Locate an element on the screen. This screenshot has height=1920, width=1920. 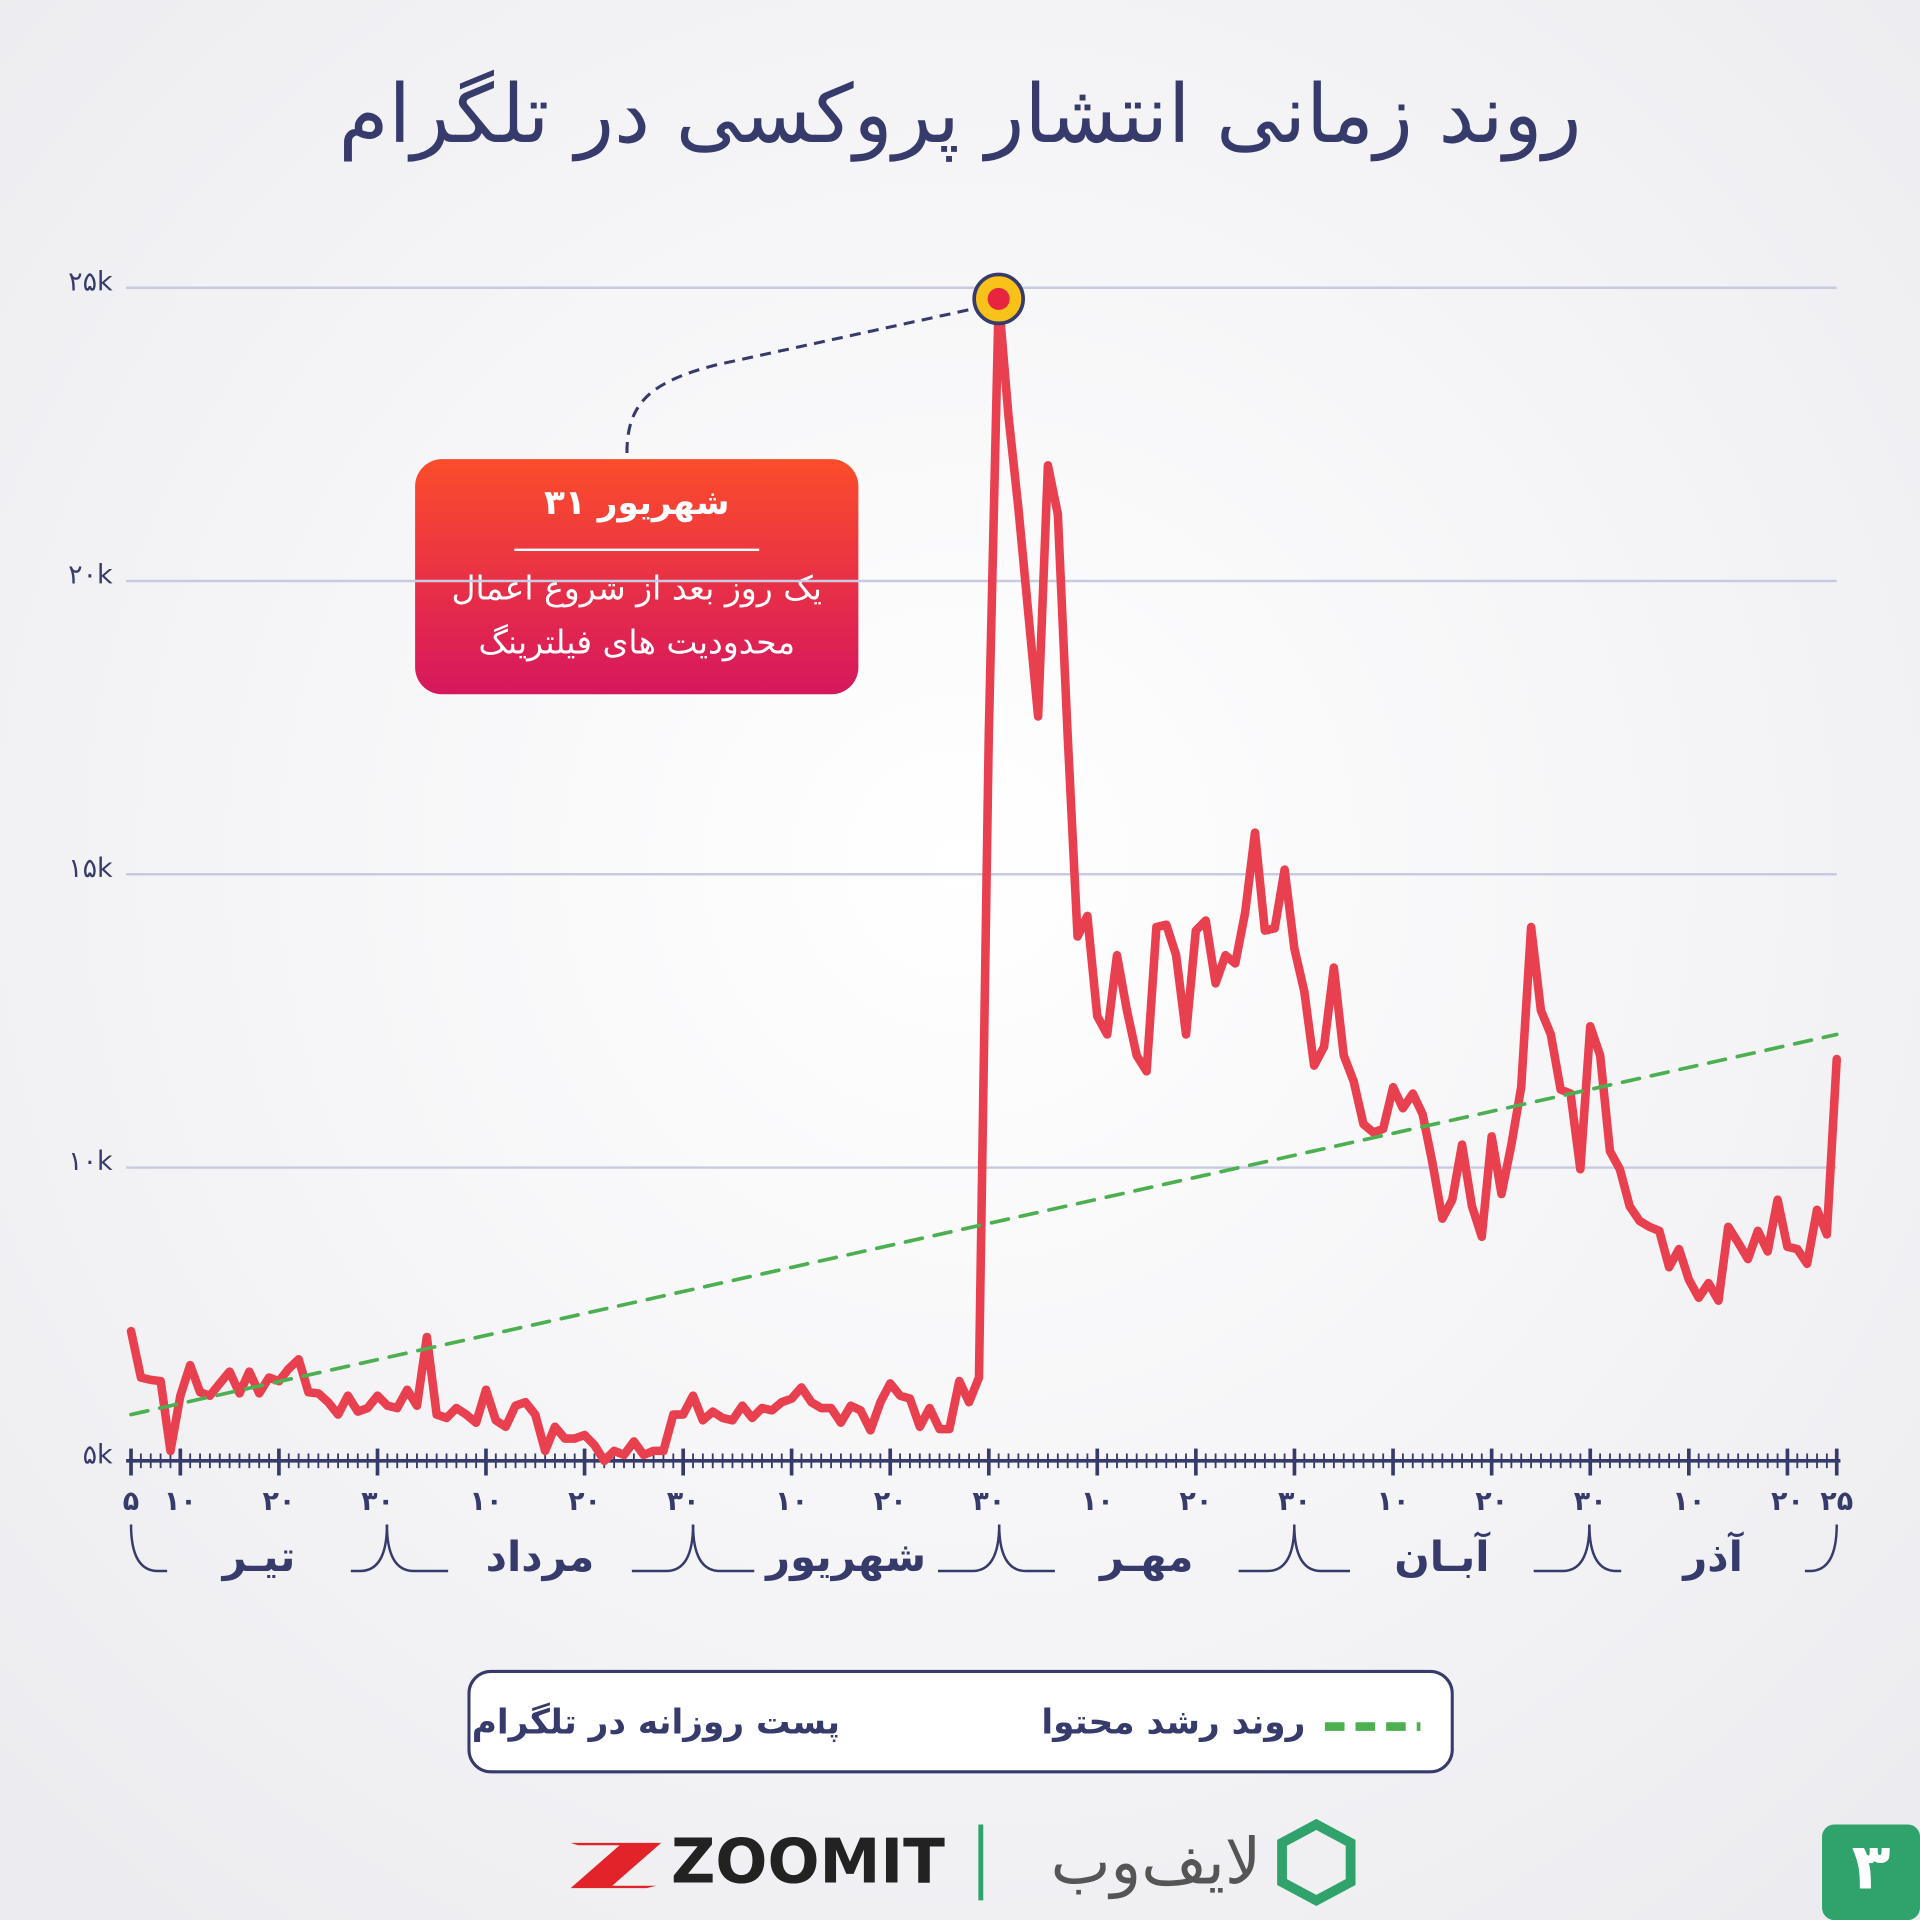
annotation-connector is located at coordinates (806, 379).